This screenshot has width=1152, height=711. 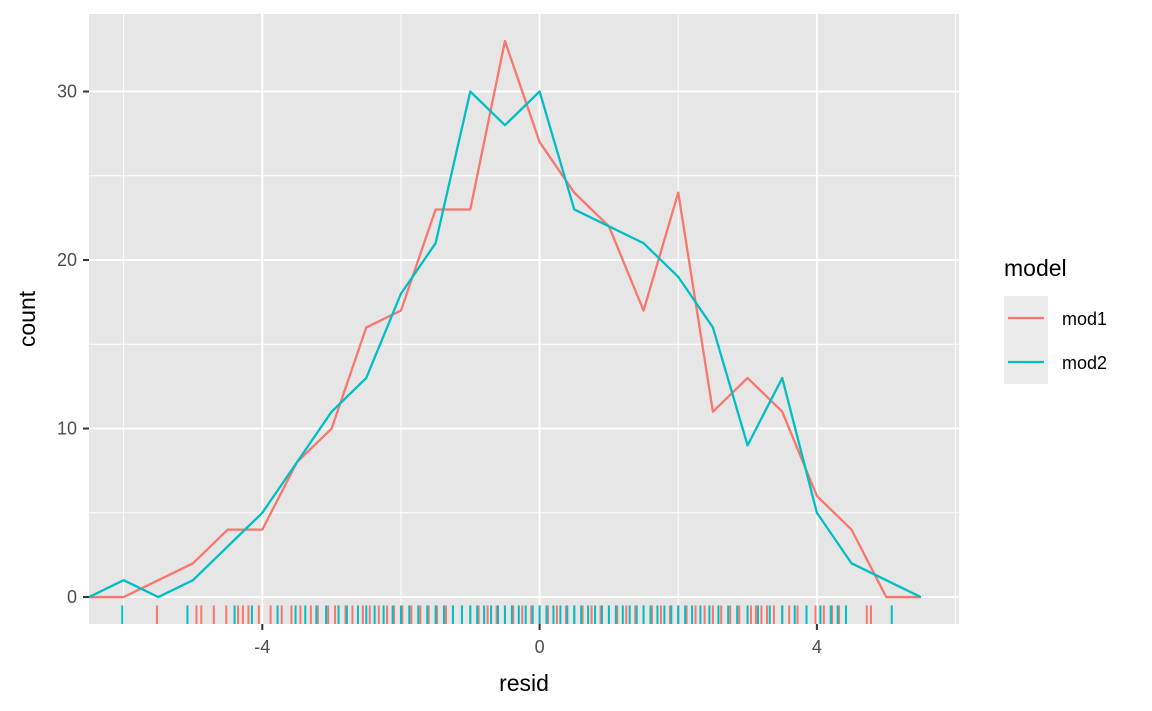 I want to click on x-tick-label: 4, so click(x=817, y=647).